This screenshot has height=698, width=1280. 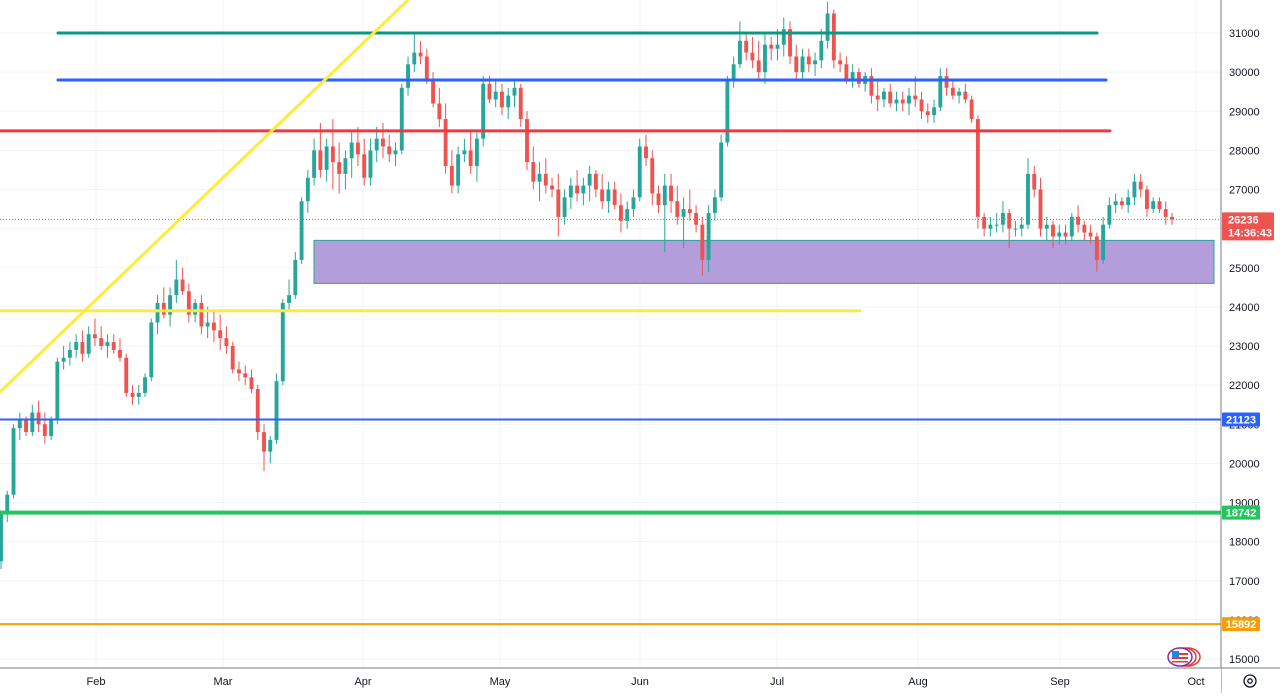 I want to click on price-tick-label: 25000, so click(x=1244, y=269).